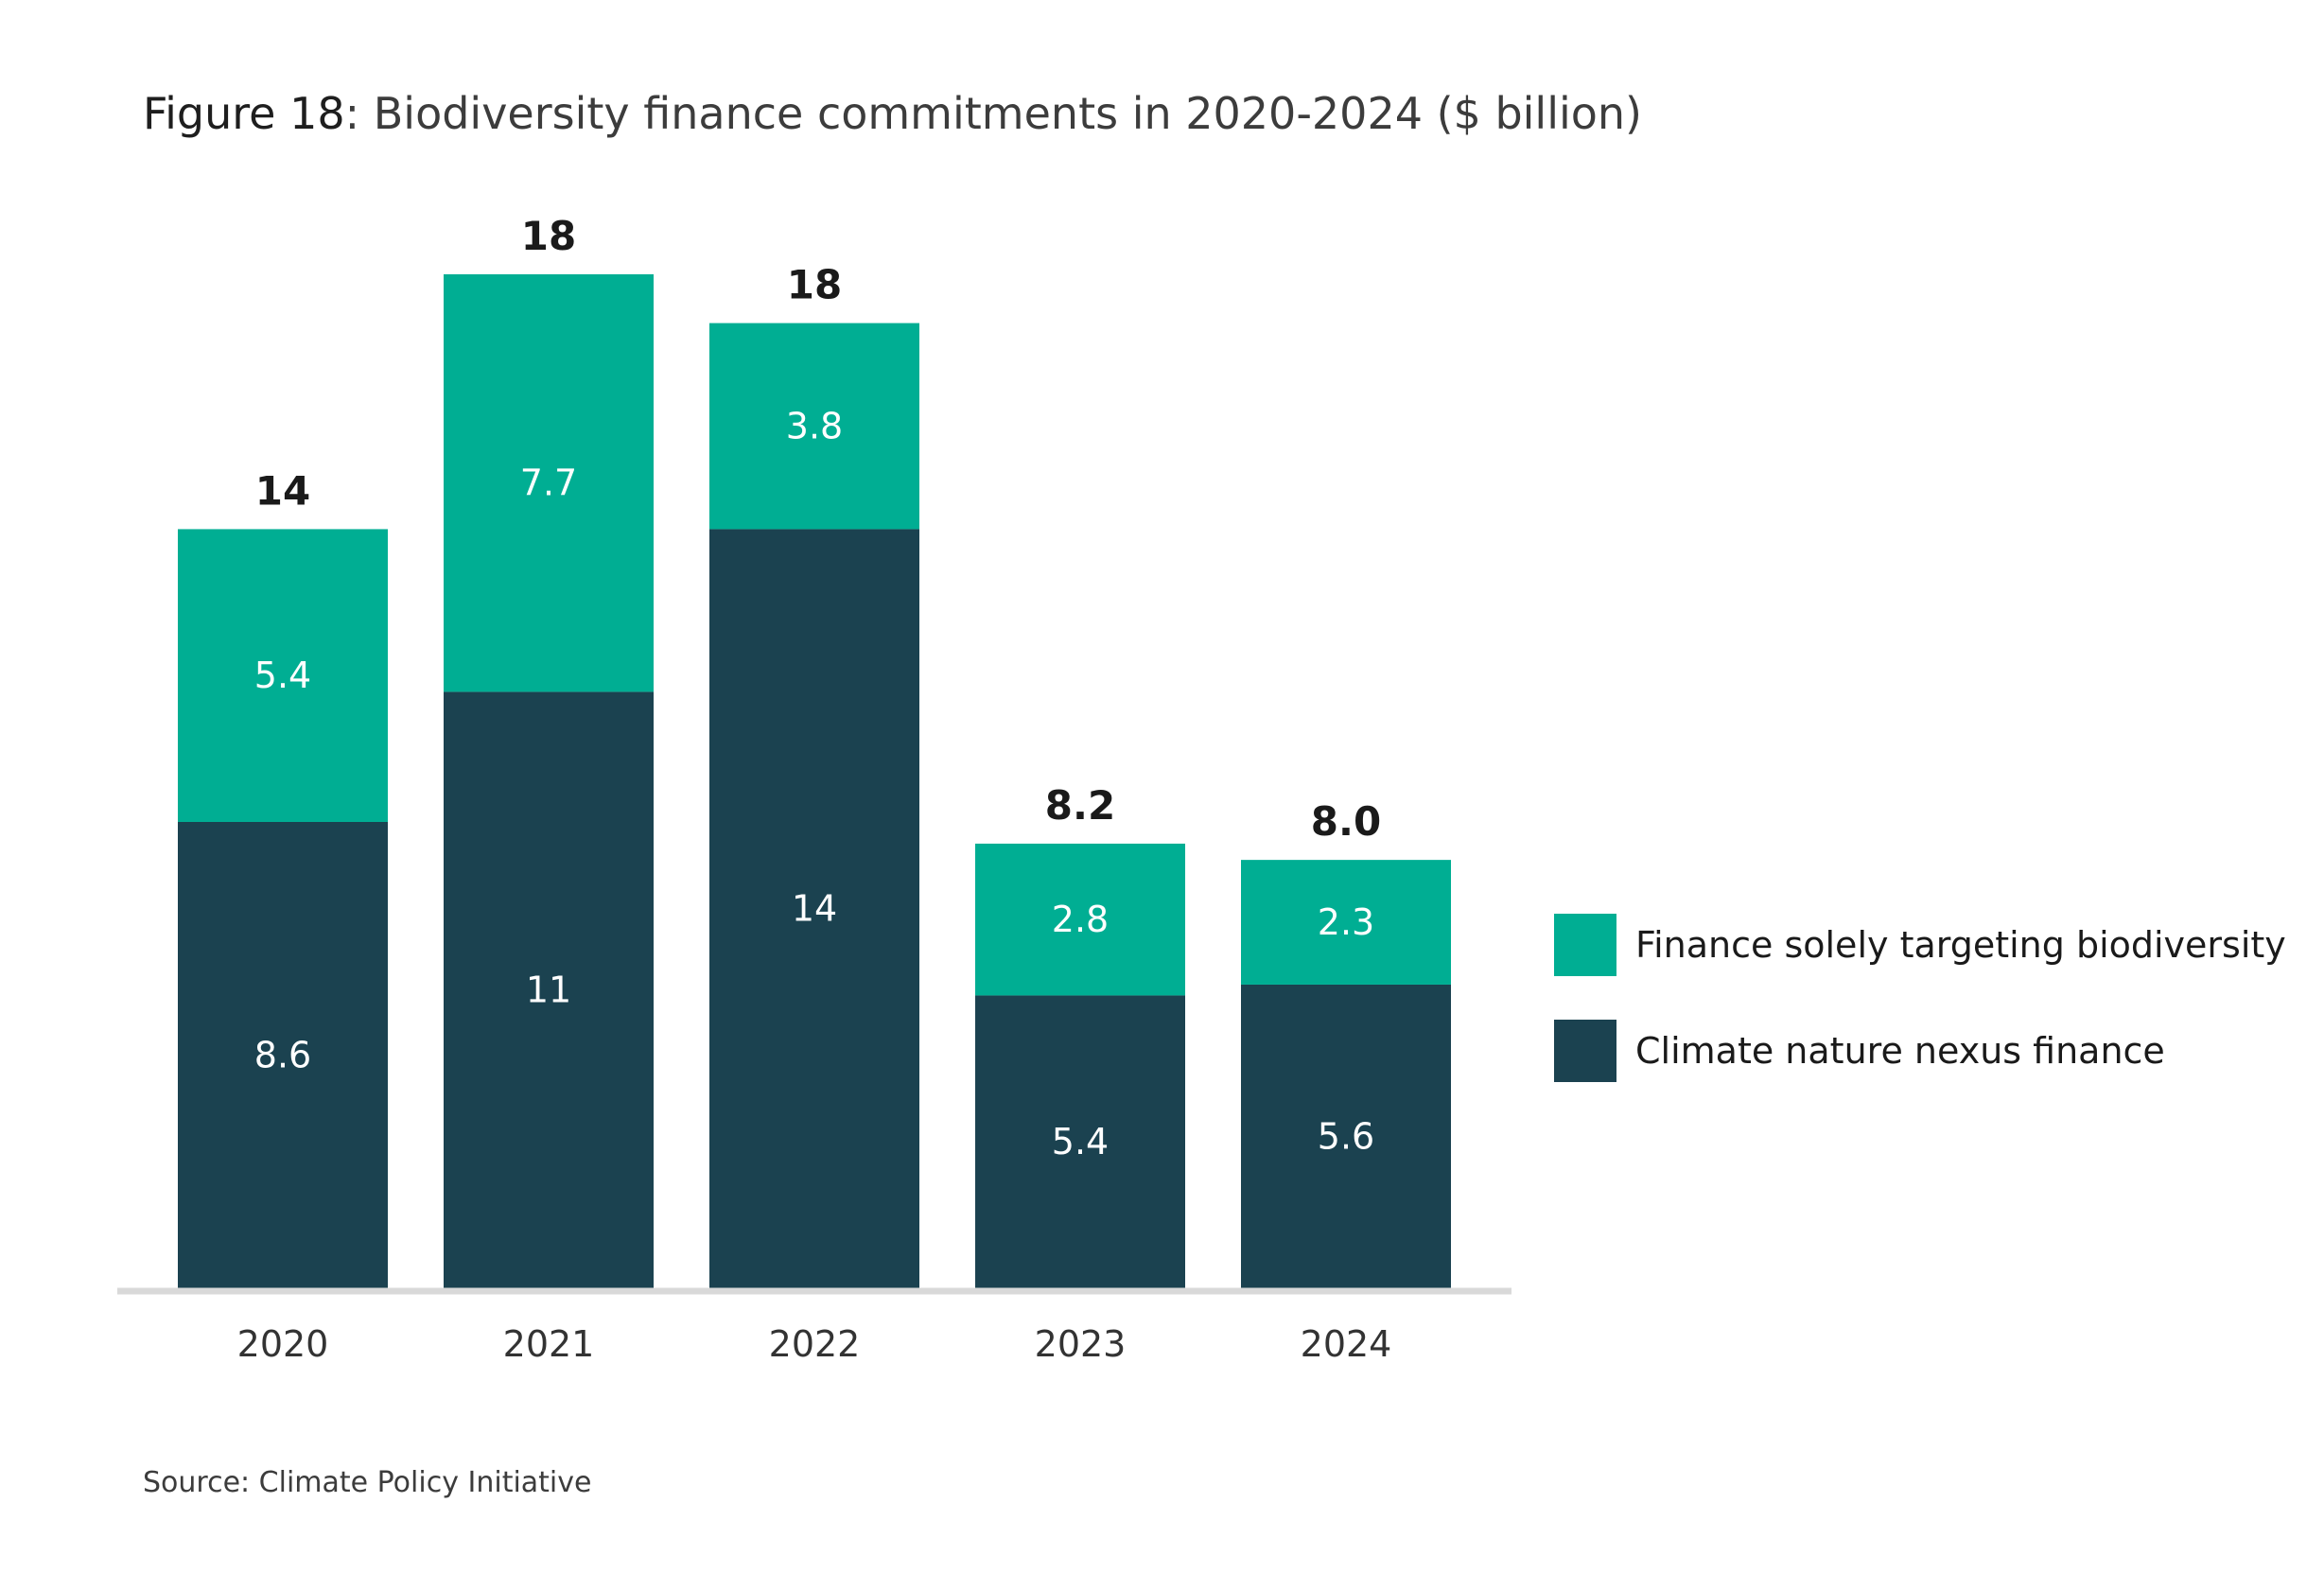 This screenshot has height=1590, width=2324. I want to click on segment-label-nexus-2023: 5.4, so click(1080, 1141).